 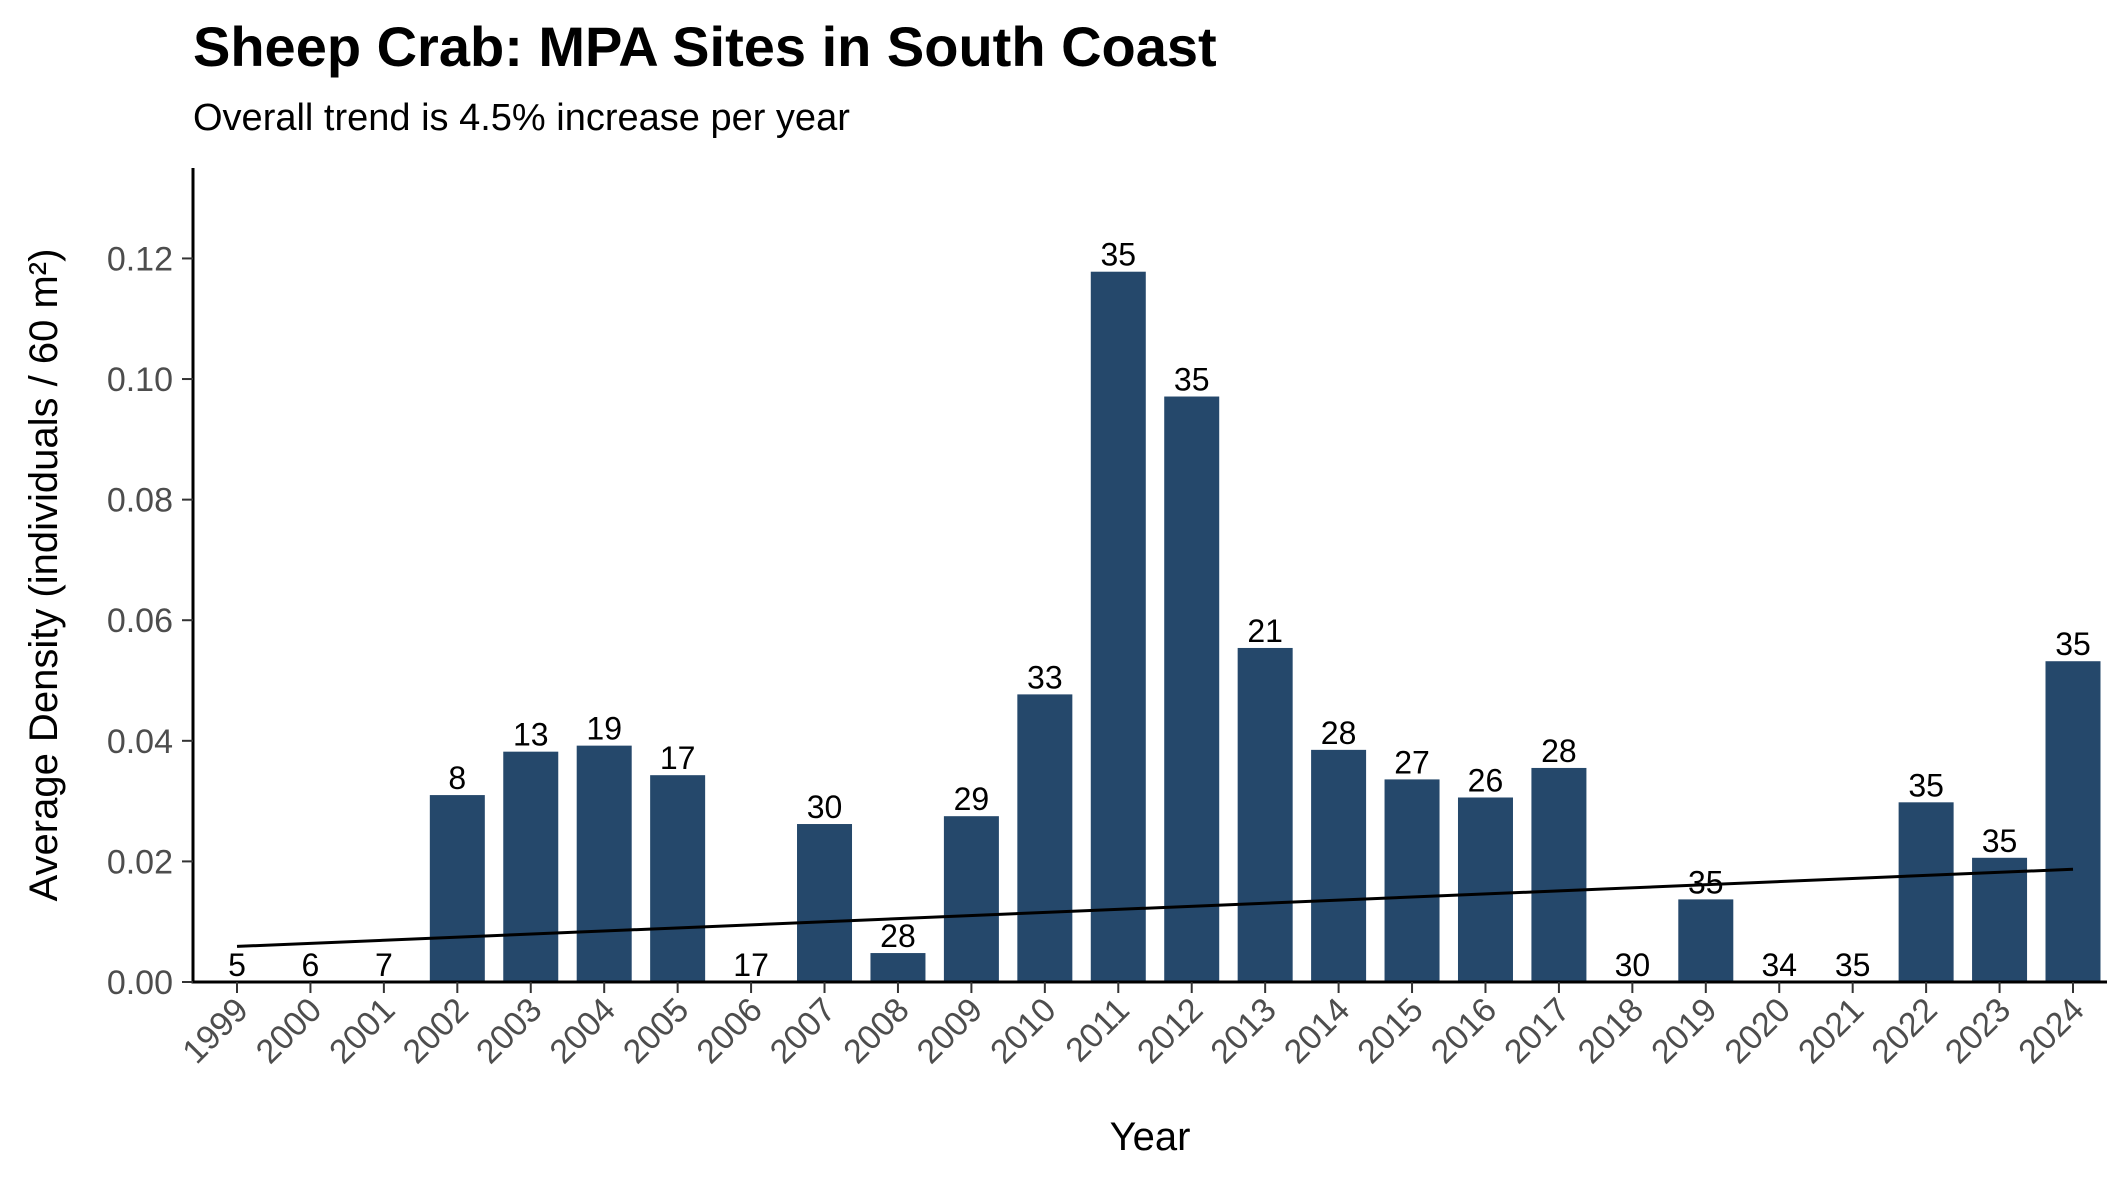 I want to click on trend-line, so click(x=1155, y=907).